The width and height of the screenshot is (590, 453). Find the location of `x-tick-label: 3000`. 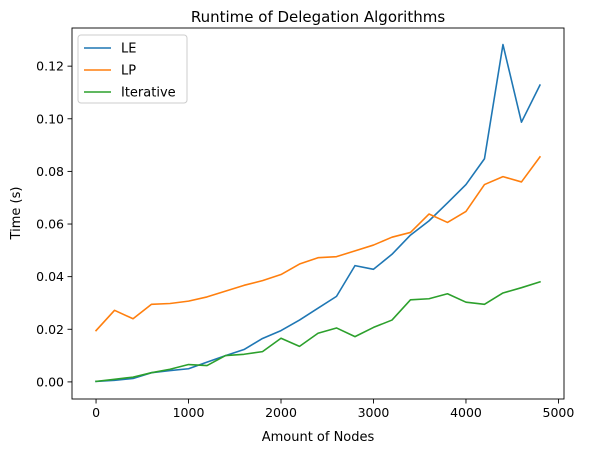

x-tick-label: 3000 is located at coordinates (374, 412).